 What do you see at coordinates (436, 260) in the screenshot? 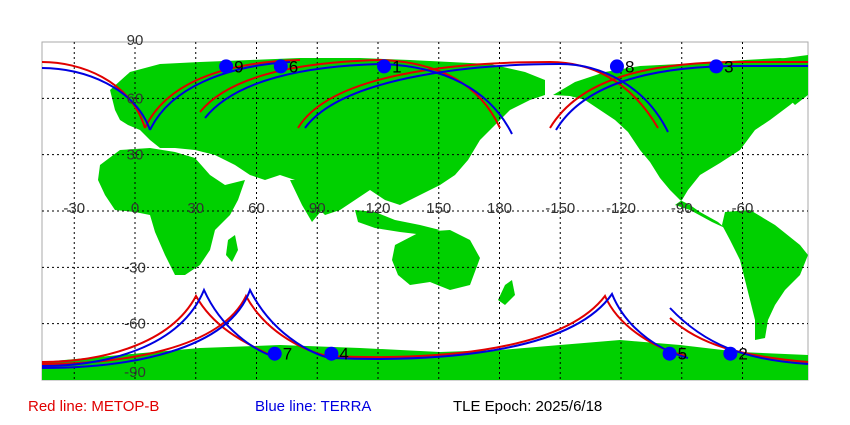
I see `land-australia` at bounding box center [436, 260].